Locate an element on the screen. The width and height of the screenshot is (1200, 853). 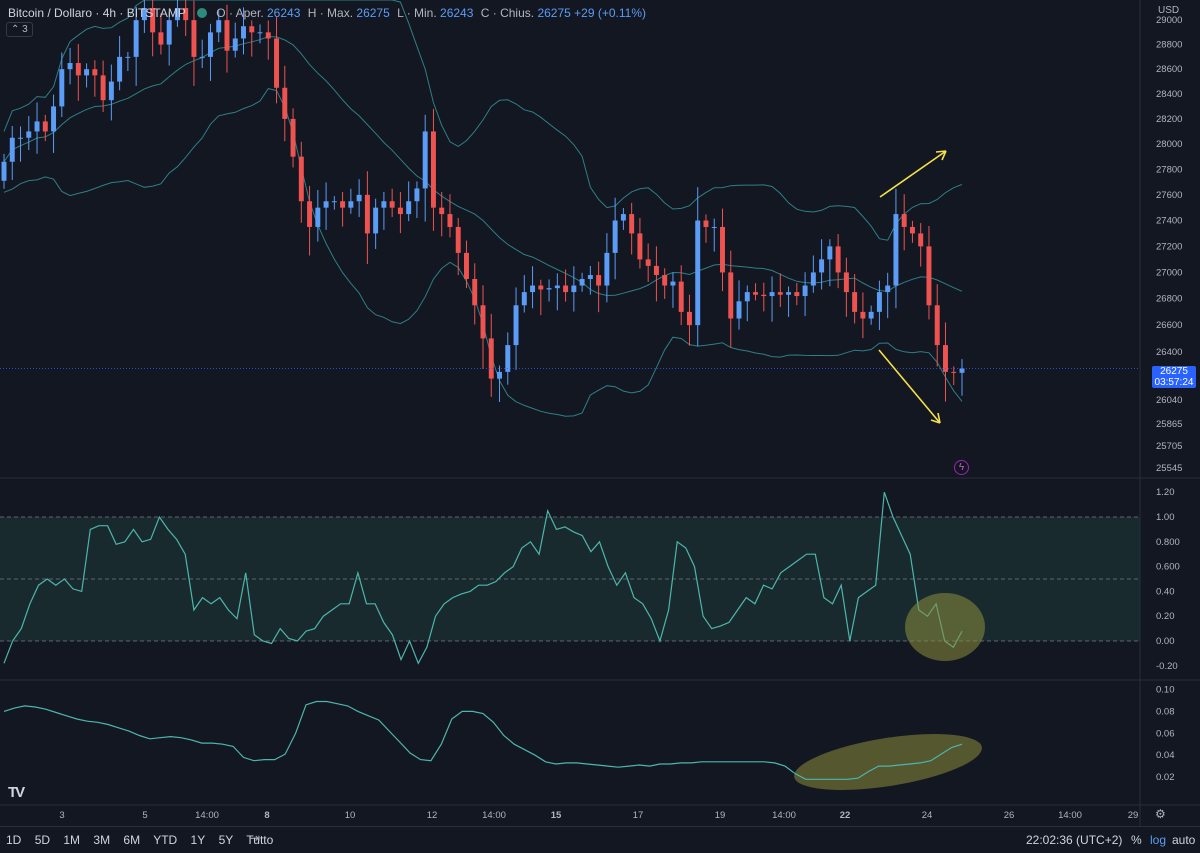
goto-date-icon: ⇥ is located at coordinates (255, 838).